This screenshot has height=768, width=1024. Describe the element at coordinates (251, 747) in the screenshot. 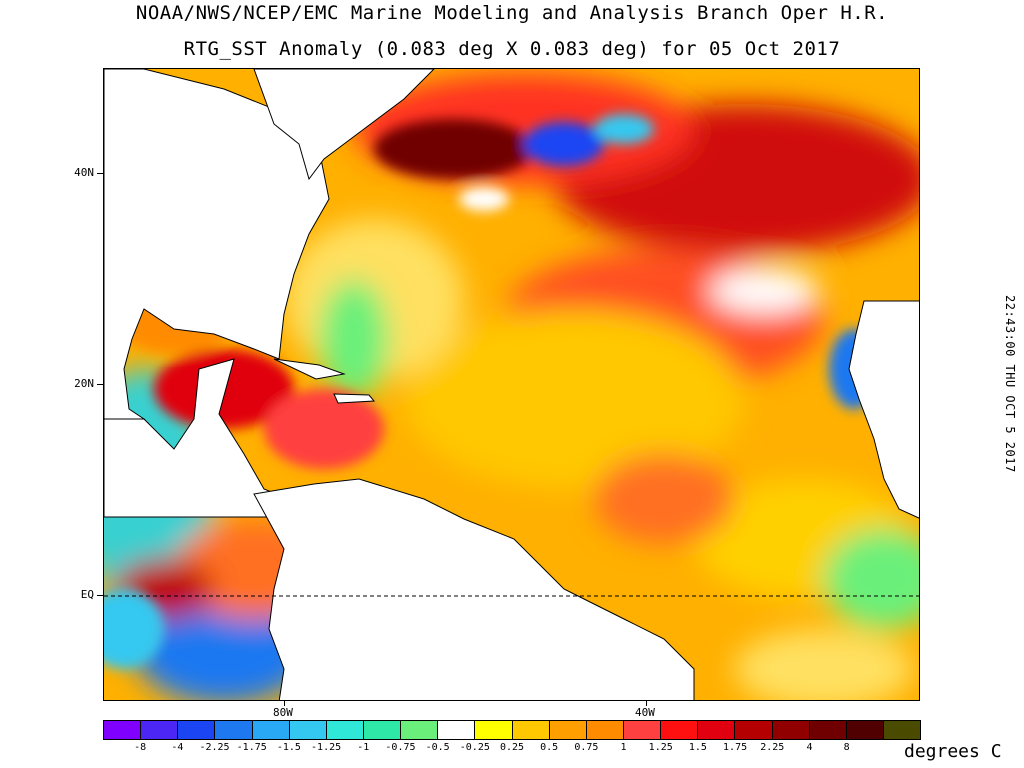

I see `colorbar-tick-label: -1.75` at that location.